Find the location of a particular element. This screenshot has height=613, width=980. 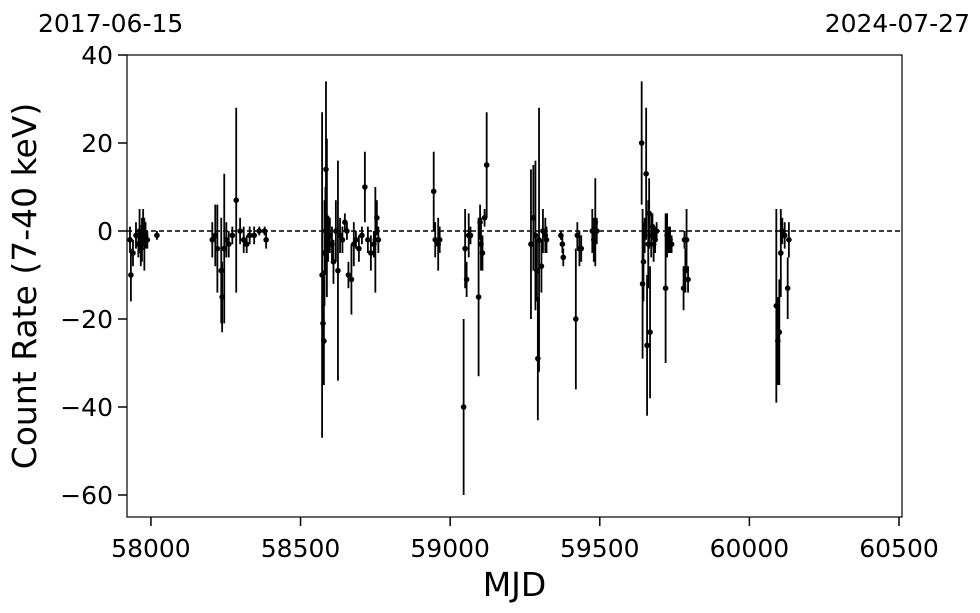

x-axis: 58000 58500 59000 59500 60000 60500 is located at coordinates (525, 540).